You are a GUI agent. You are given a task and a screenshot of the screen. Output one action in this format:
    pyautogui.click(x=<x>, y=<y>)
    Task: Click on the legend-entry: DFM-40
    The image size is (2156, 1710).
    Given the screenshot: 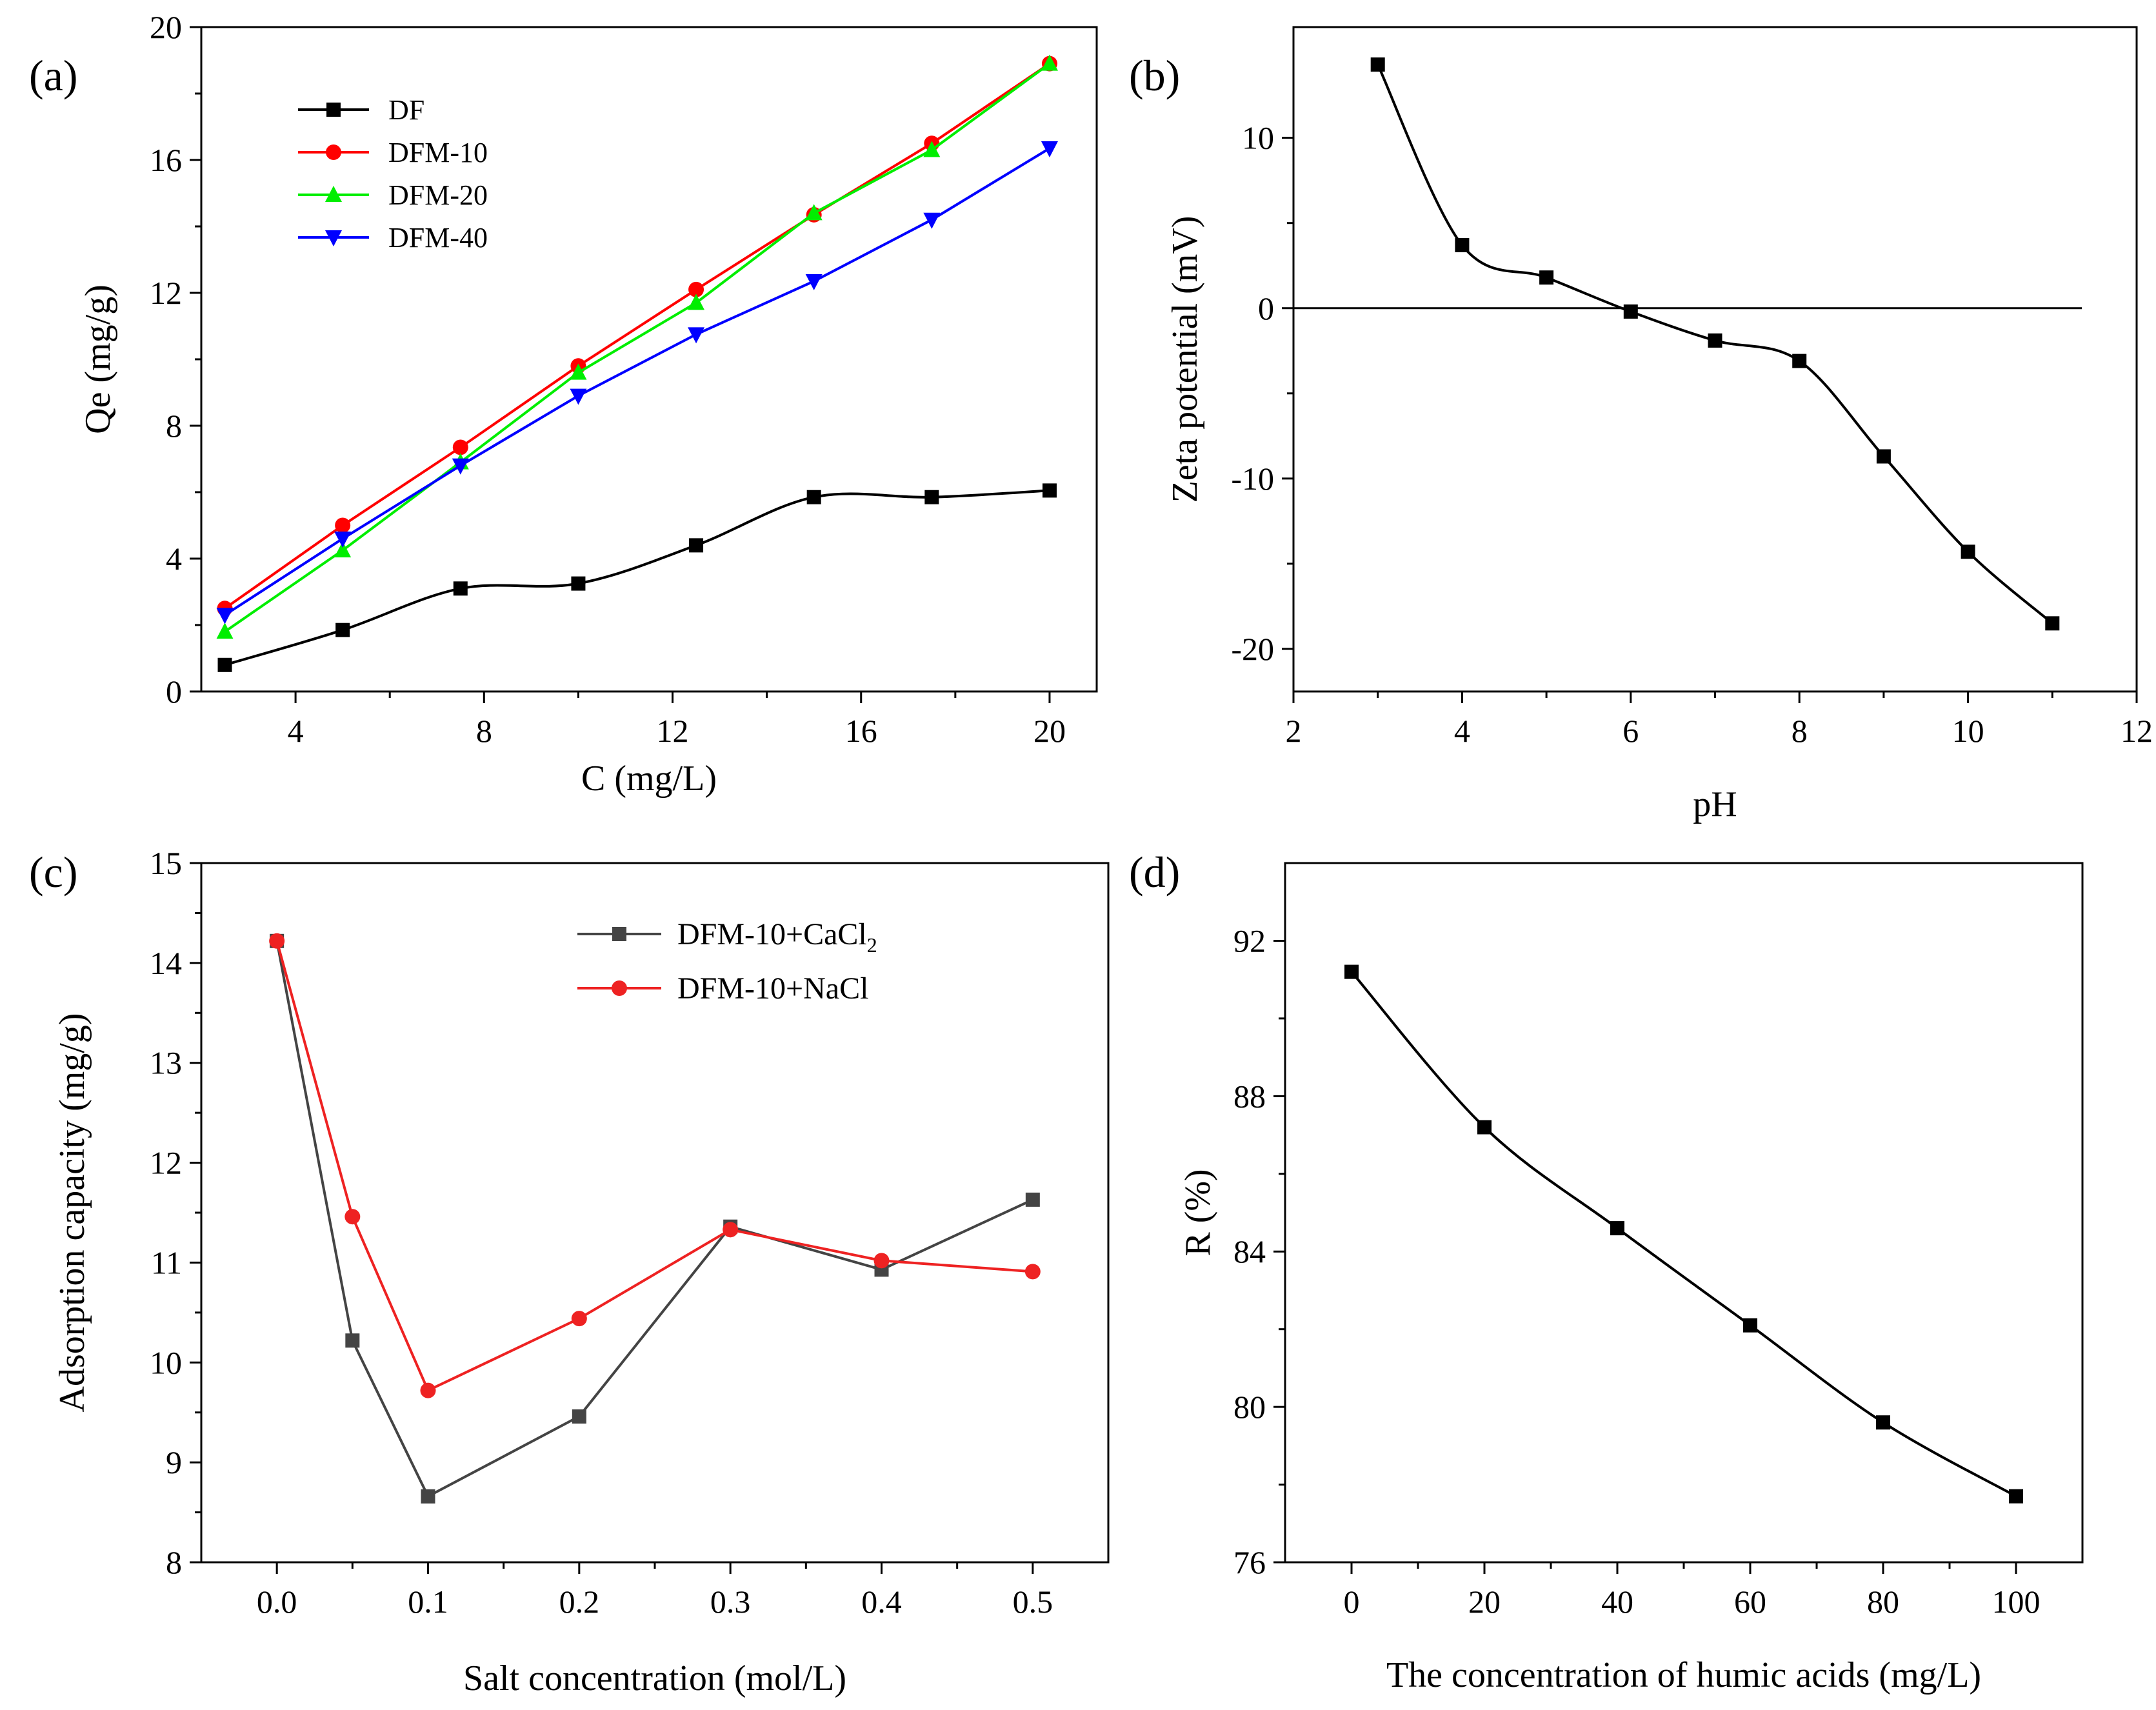 What is the action you would take?
    pyautogui.click(x=393, y=238)
    